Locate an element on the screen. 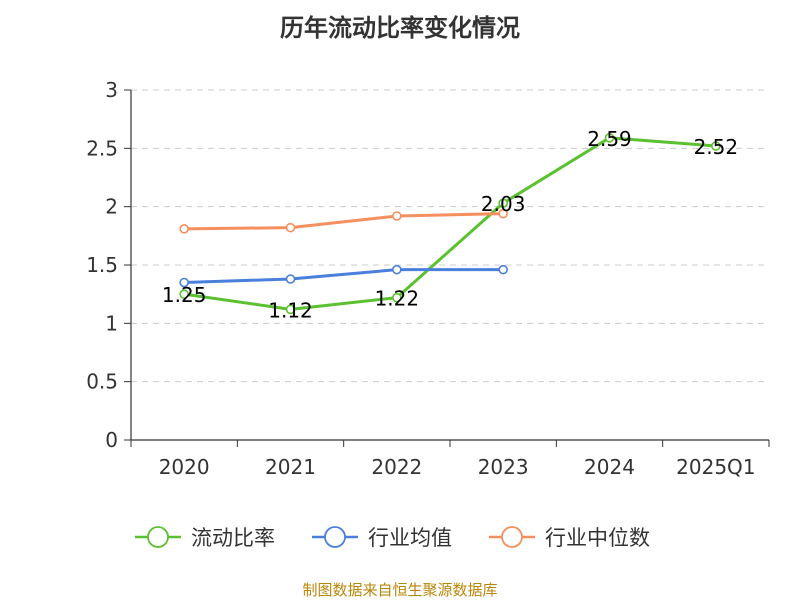 The width and height of the screenshot is (800, 600). y-tick-label: 1 is located at coordinates (111, 323).